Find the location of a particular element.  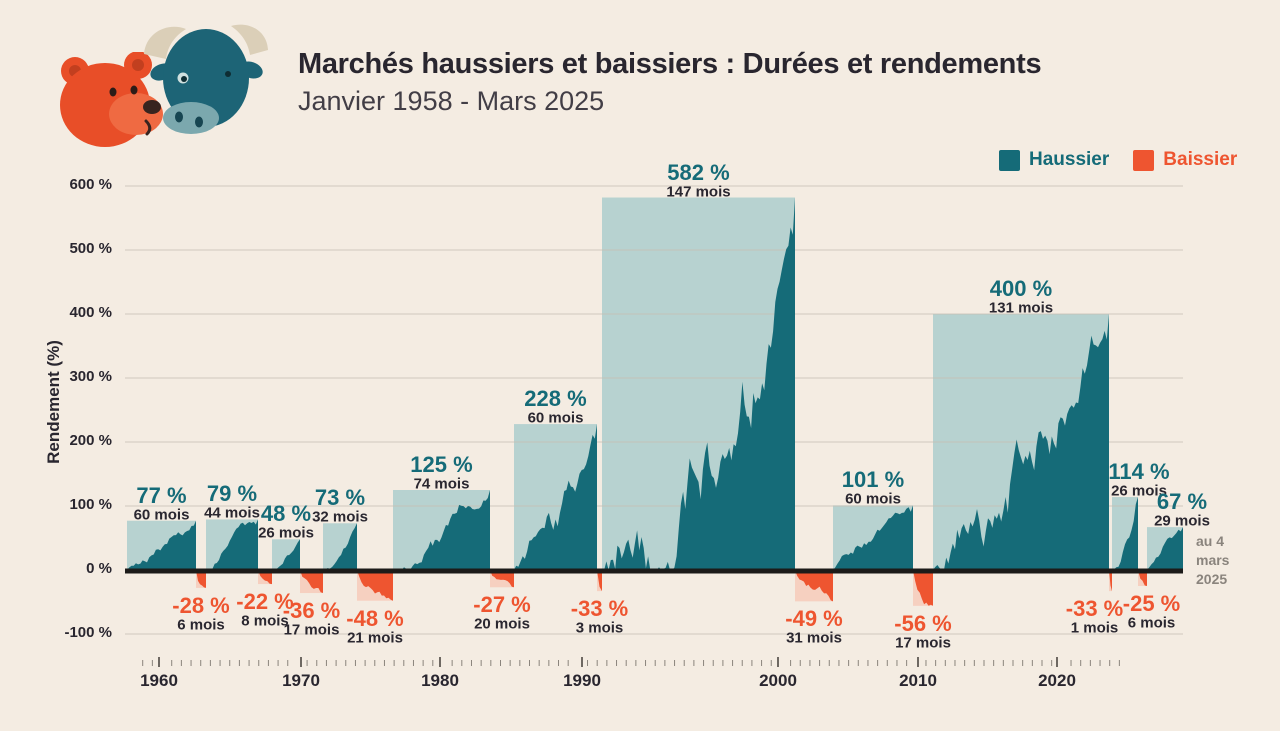

bull-icon is located at coordinates (206, 79).